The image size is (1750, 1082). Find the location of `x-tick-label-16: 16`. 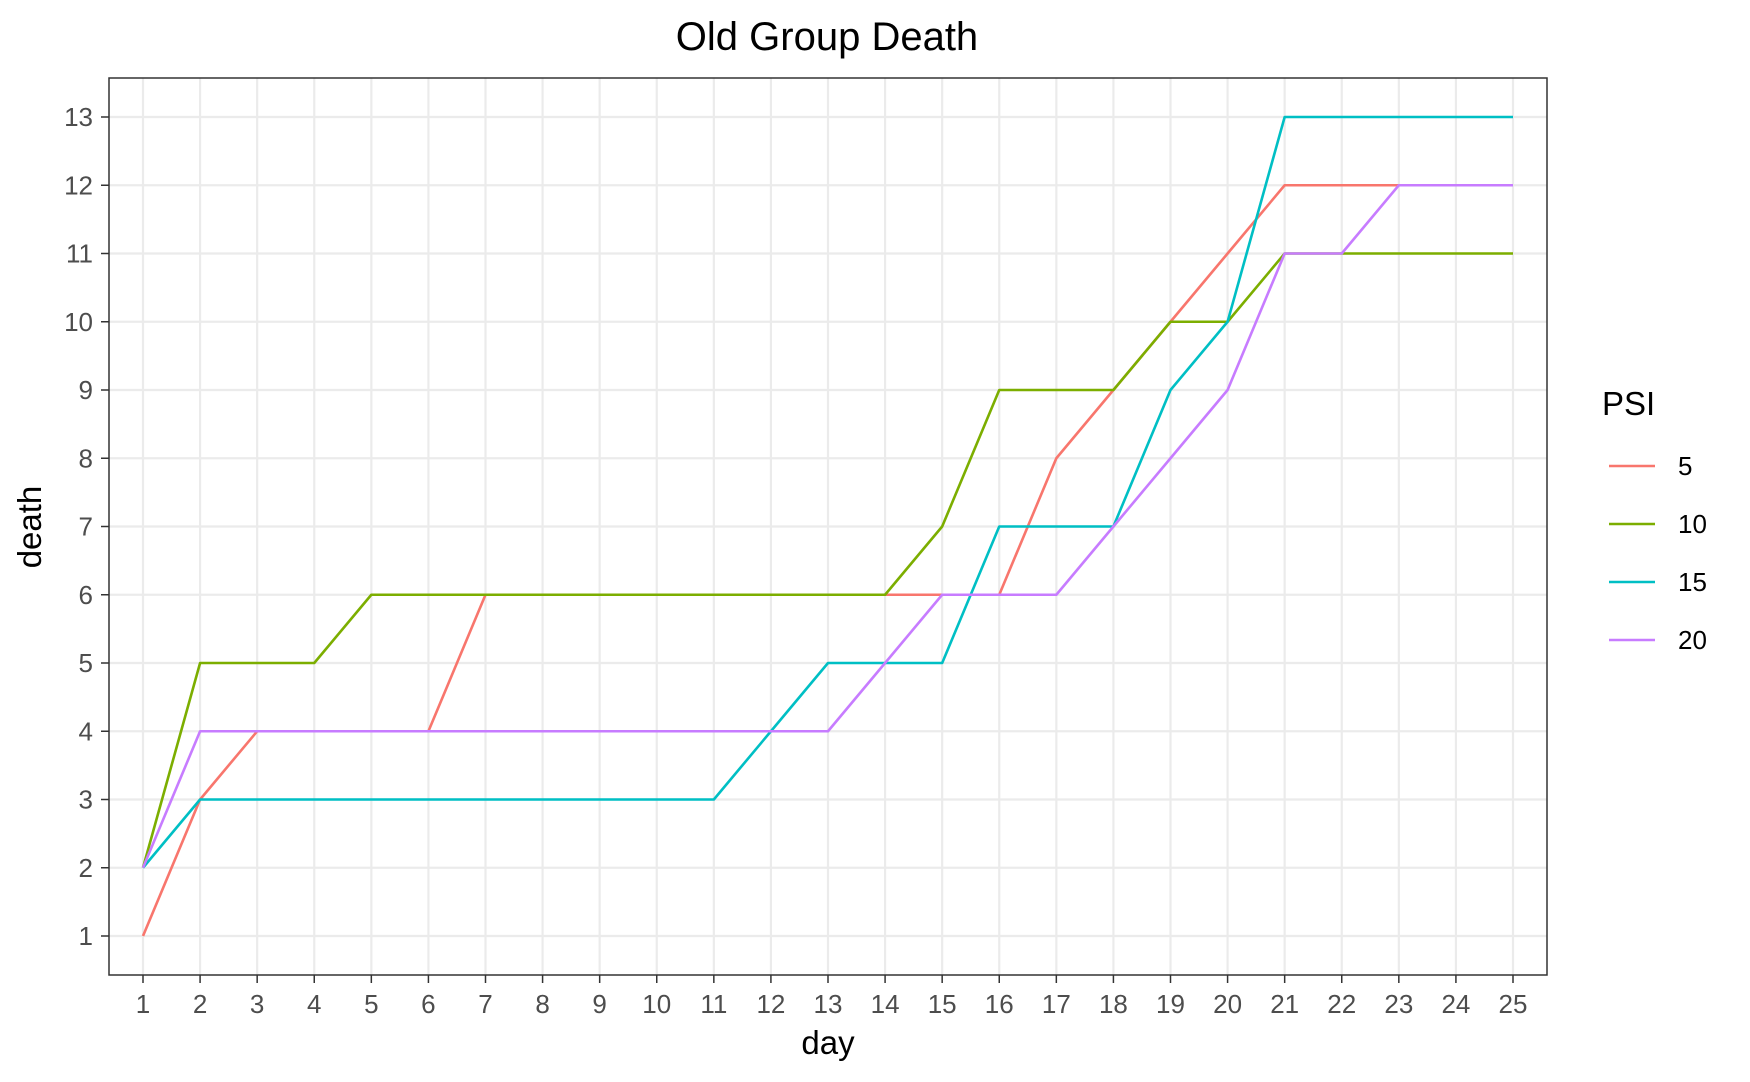

x-tick-label-16: 16 is located at coordinates (999, 1004).